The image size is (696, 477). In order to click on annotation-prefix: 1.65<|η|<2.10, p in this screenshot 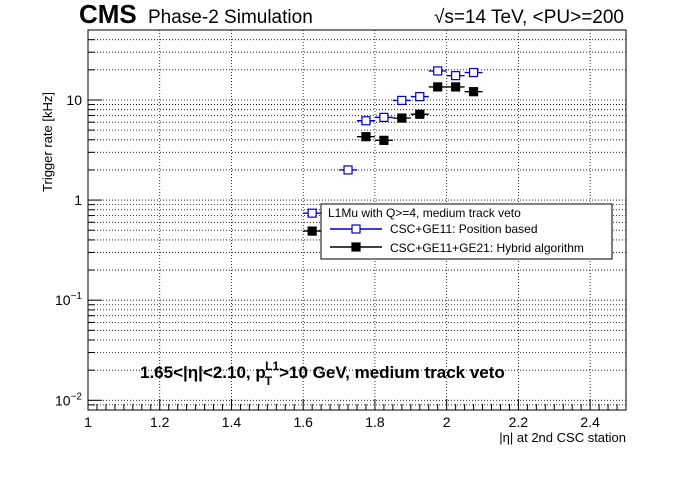, I will do `click(203, 372)`.